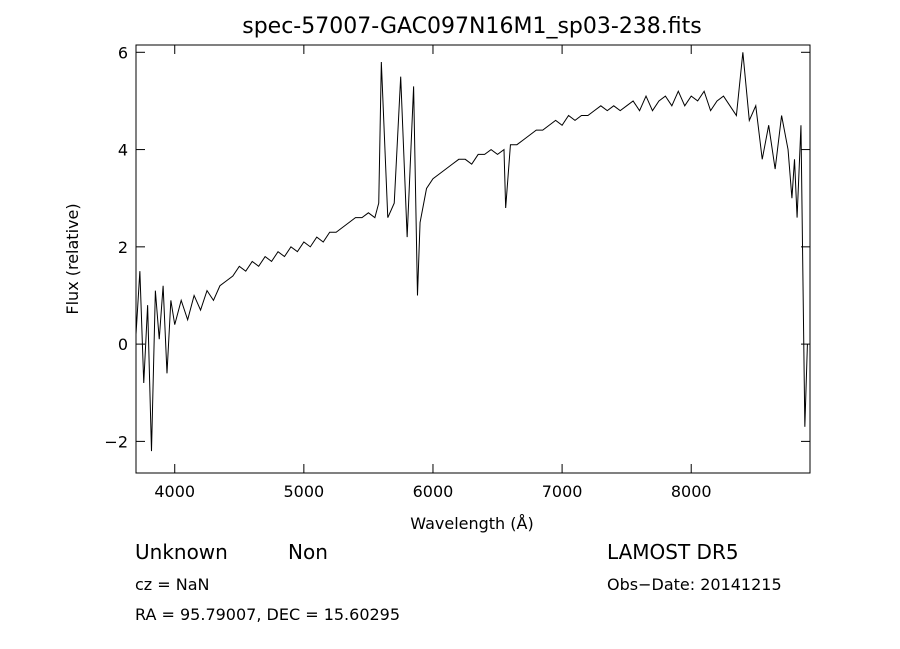  What do you see at coordinates (303, 491) in the screenshot?
I see `x-tick-label: 5000` at bounding box center [303, 491].